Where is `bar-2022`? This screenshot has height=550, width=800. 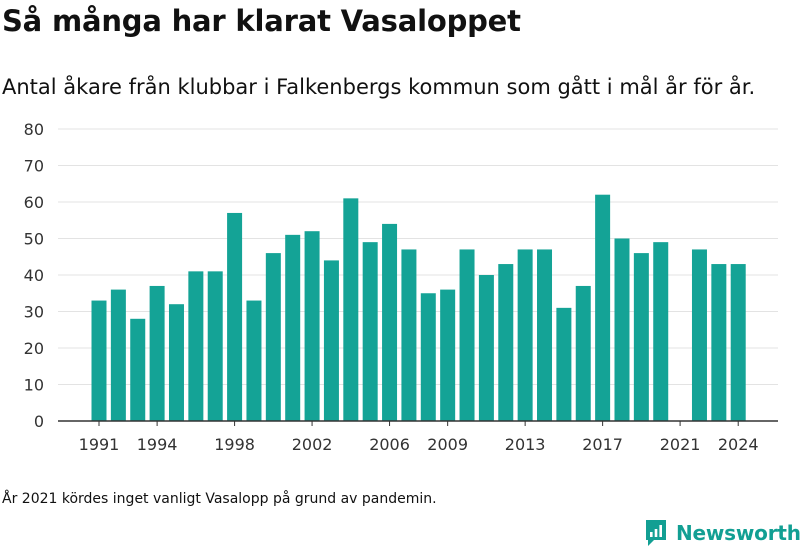 bar-2022 is located at coordinates (699, 335).